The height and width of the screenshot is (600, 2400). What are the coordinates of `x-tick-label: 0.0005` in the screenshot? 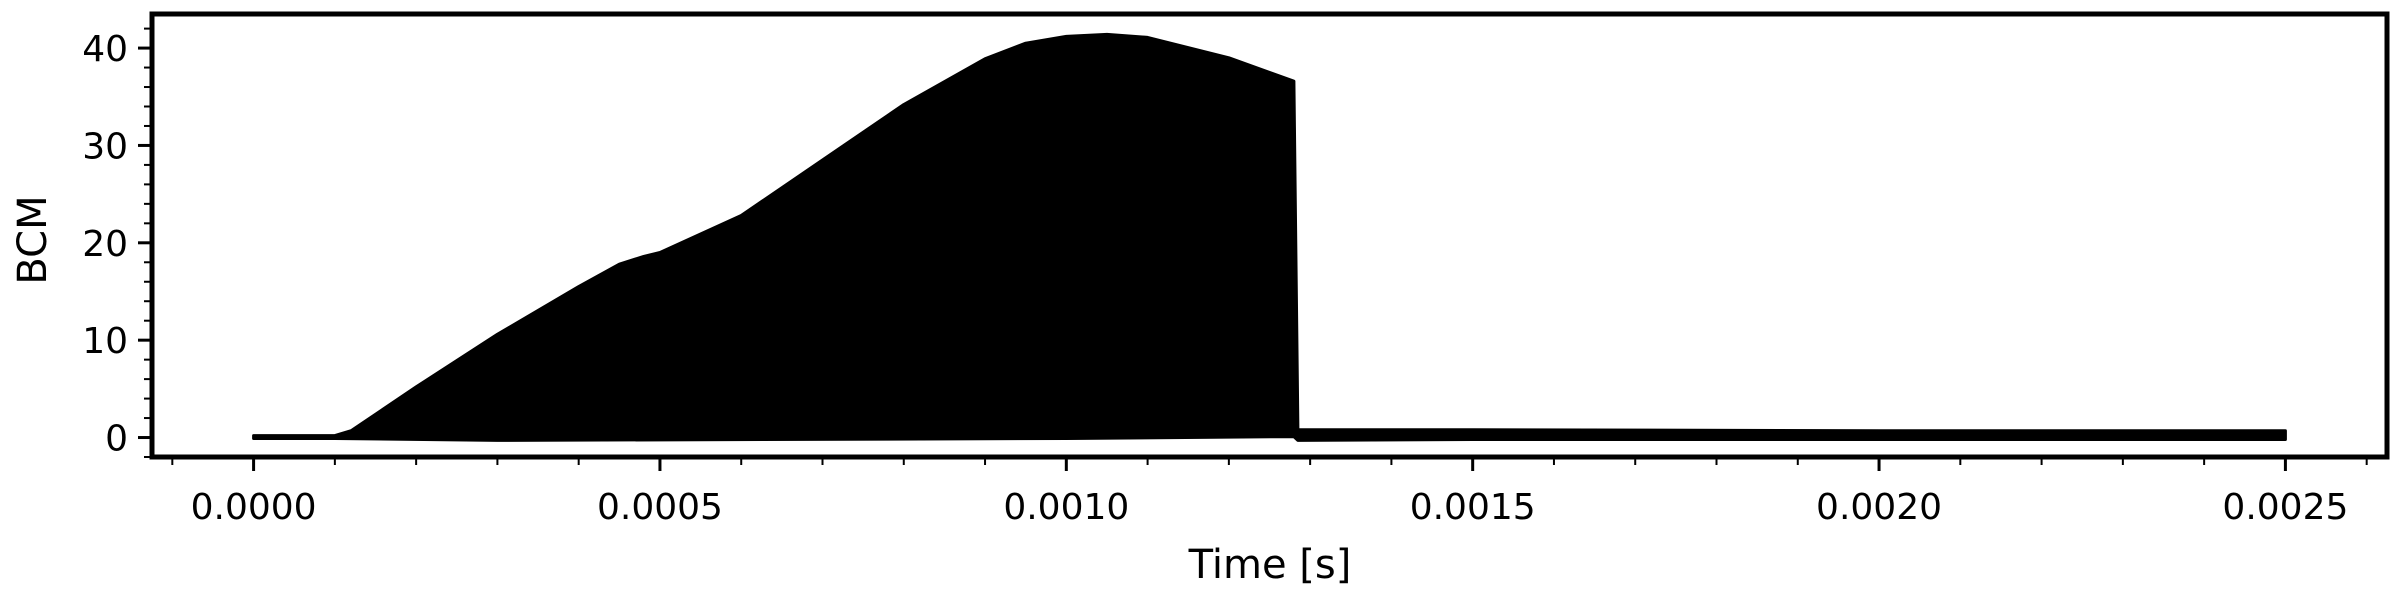 It's located at (660, 507).